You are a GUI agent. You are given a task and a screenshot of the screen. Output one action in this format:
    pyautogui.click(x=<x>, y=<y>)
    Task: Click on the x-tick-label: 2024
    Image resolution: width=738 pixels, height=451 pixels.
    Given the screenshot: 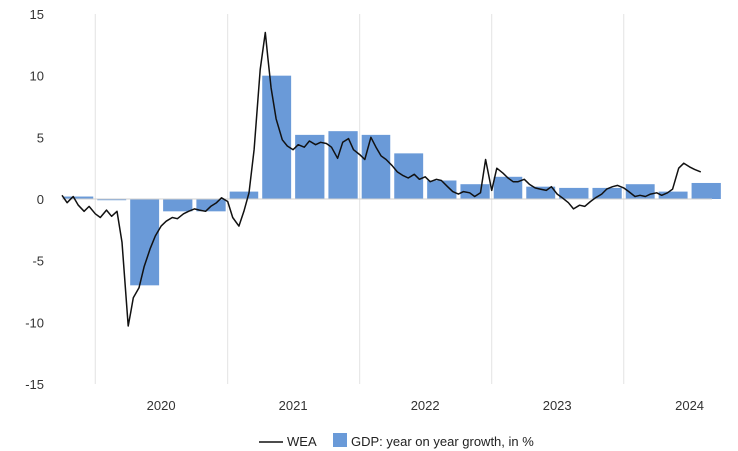 What is the action you would take?
    pyautogui.click(x=689, y=405)
    